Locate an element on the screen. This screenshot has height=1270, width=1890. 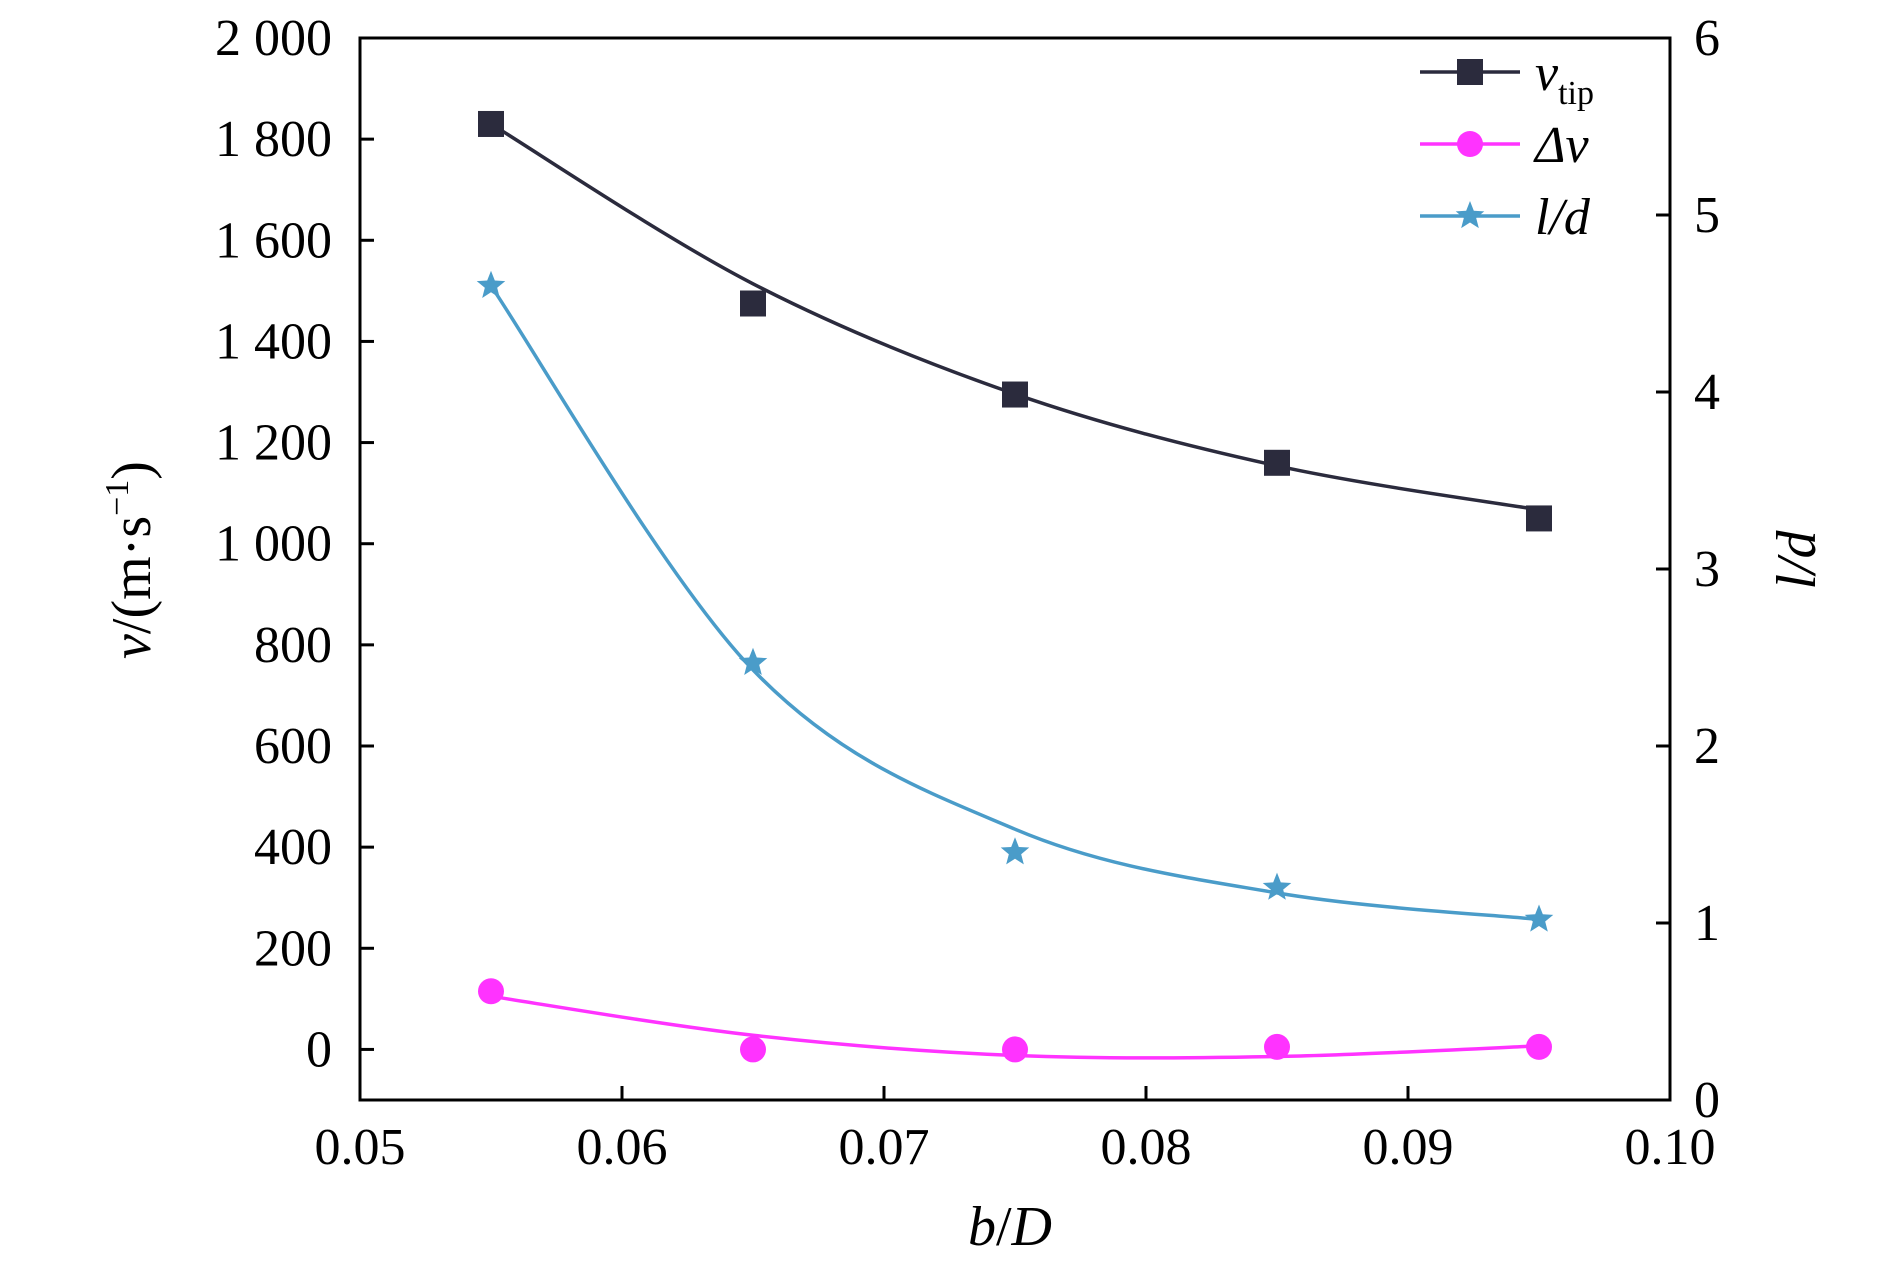
y2-tick-label: 1 is located at coordinates (1707, 923).